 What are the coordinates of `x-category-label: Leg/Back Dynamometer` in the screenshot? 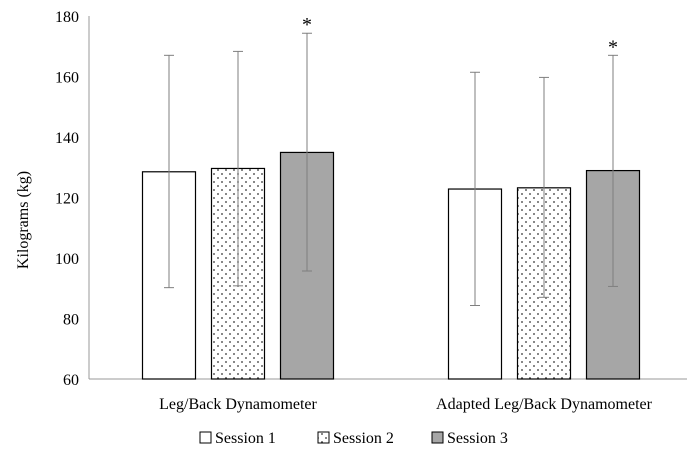 It's located at (238, 404).